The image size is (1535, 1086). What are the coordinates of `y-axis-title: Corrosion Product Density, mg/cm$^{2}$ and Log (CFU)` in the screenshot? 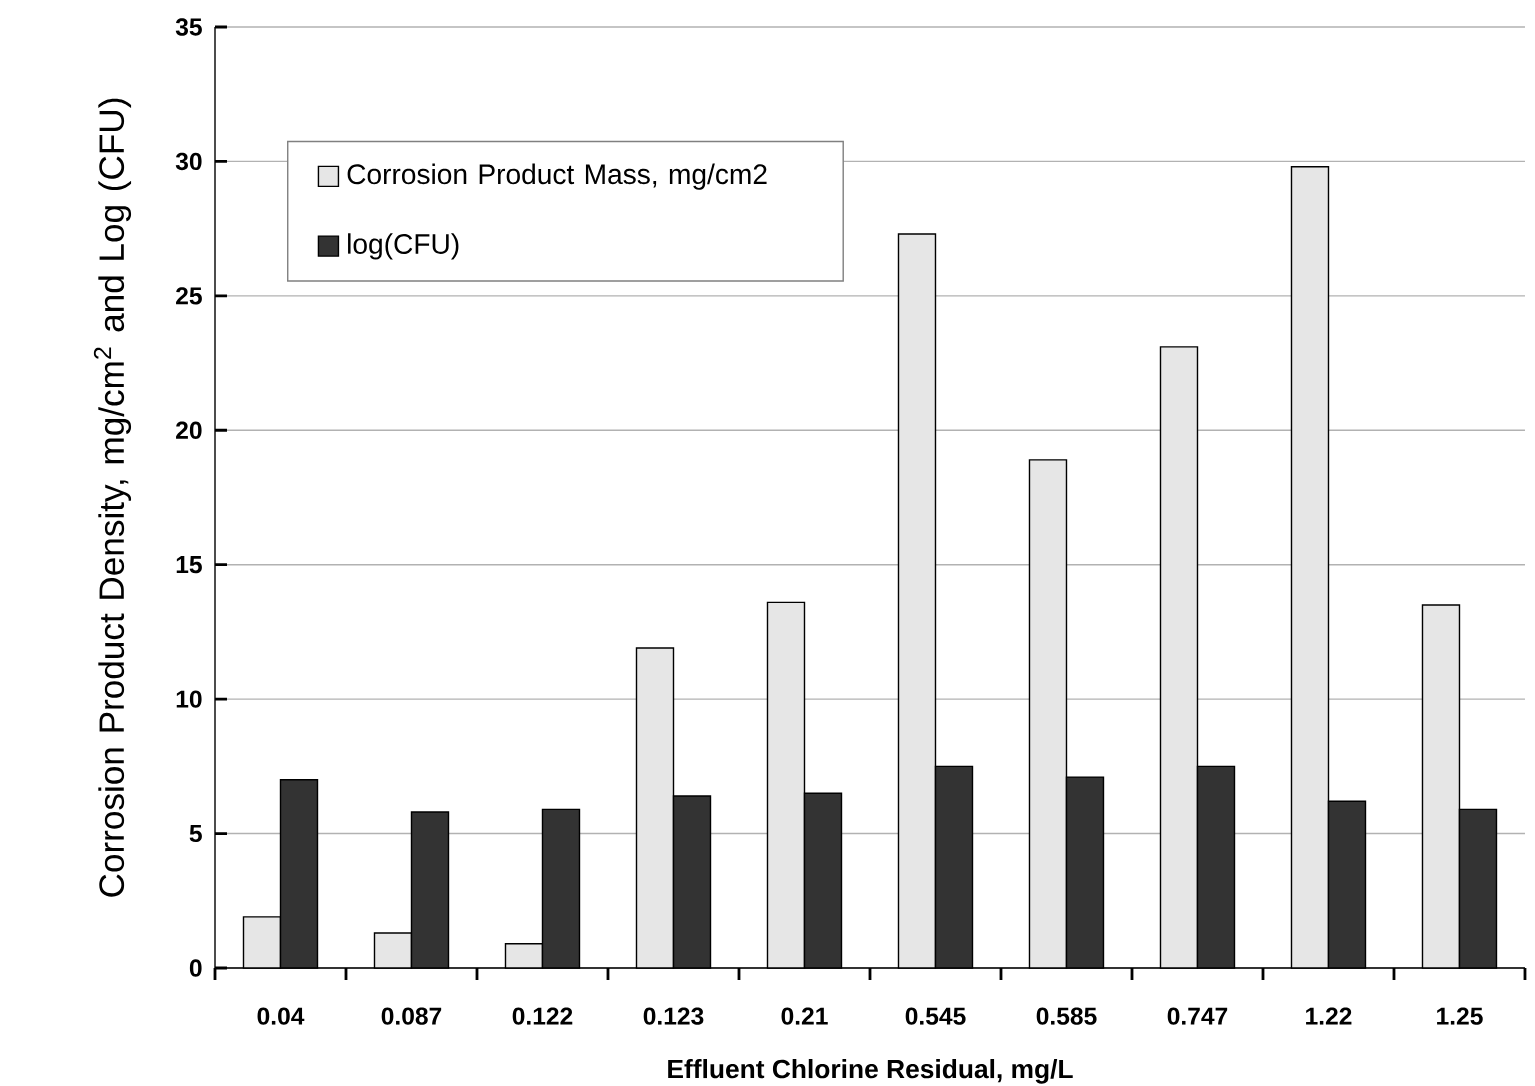 It's located at (112, 497).